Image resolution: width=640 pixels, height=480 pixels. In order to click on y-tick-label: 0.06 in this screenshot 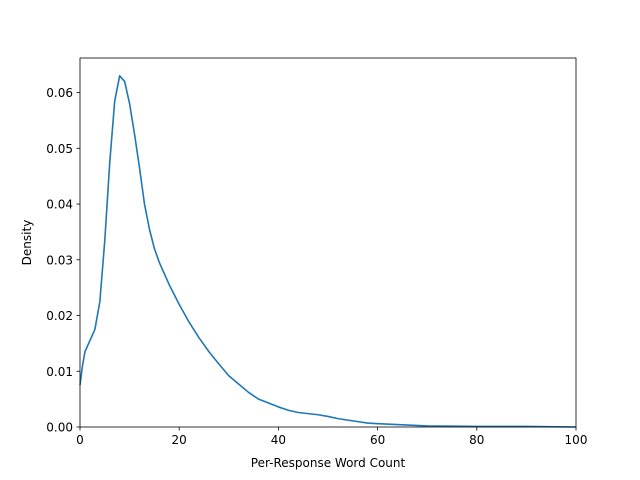, I will do `click(59, 93)`.